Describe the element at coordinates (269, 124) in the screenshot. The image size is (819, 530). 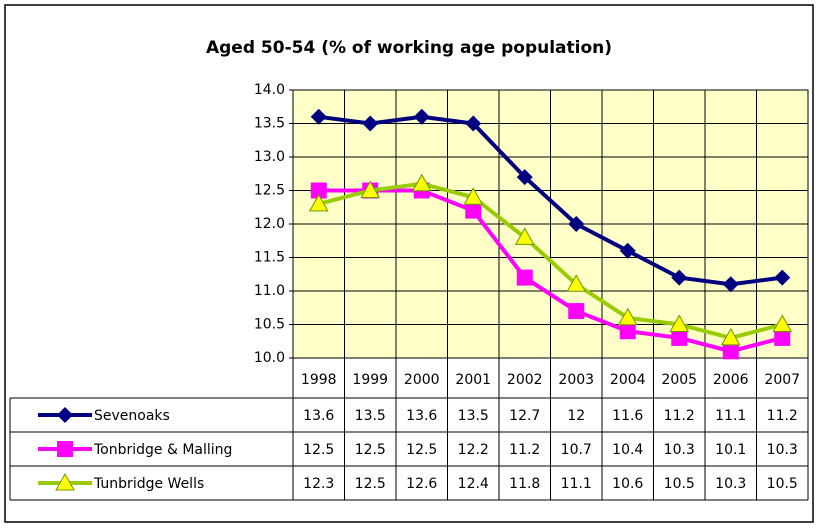
I see `y-tick-label: 13.5` at that location.